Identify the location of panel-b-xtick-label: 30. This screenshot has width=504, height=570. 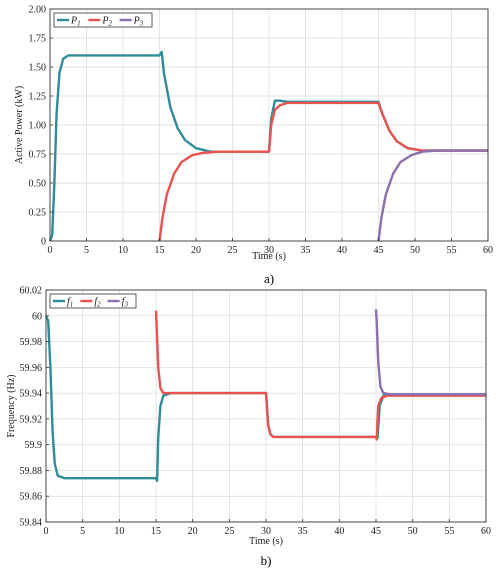
(266, 531).